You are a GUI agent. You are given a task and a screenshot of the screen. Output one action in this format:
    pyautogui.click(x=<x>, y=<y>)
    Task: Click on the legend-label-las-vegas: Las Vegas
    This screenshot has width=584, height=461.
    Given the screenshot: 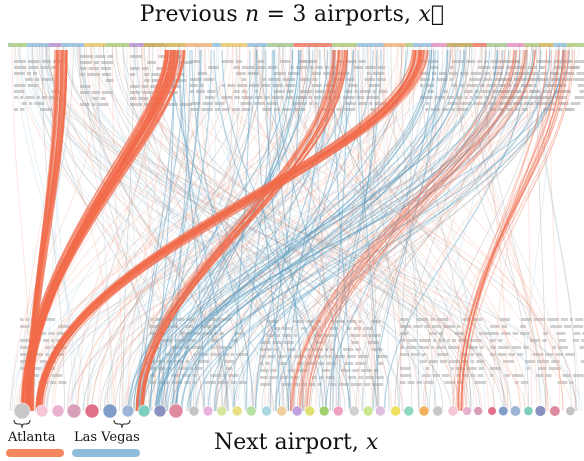 What is the action you would take?
    pyautogui.click(x=107, y=437)
    